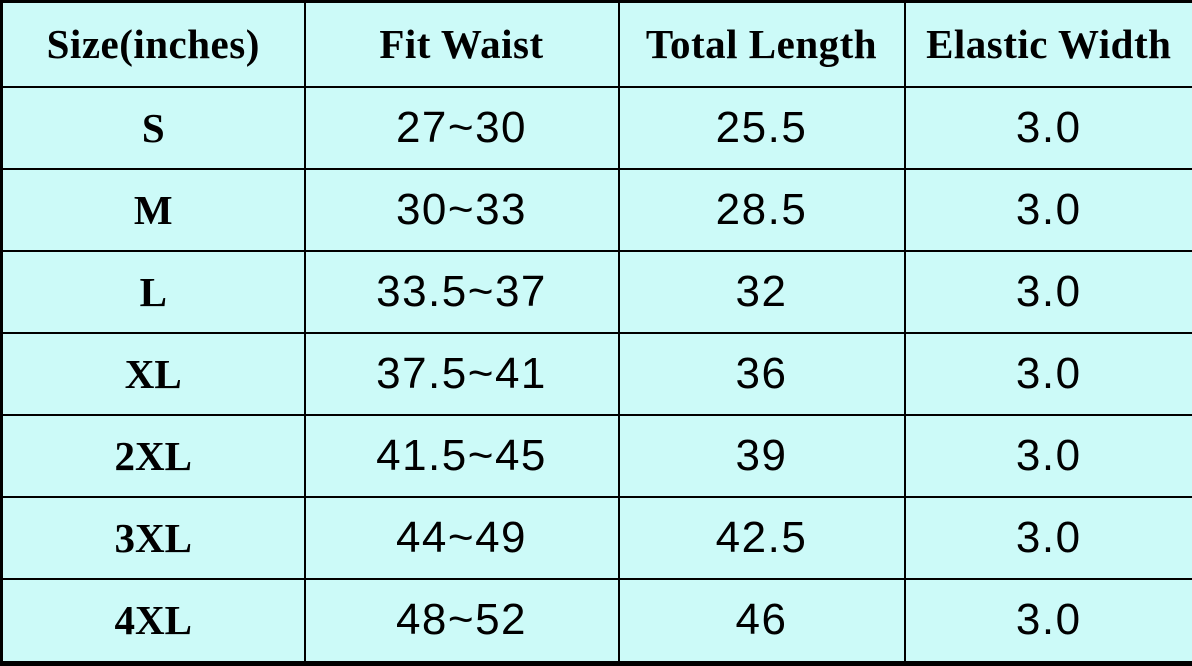 The height and width of the screenshot is (666, 1192). What do you see at coordinates (461, 537) in the screenshot?
I see `fit-waist-value: 44~49` at bounding box center [461, 537].